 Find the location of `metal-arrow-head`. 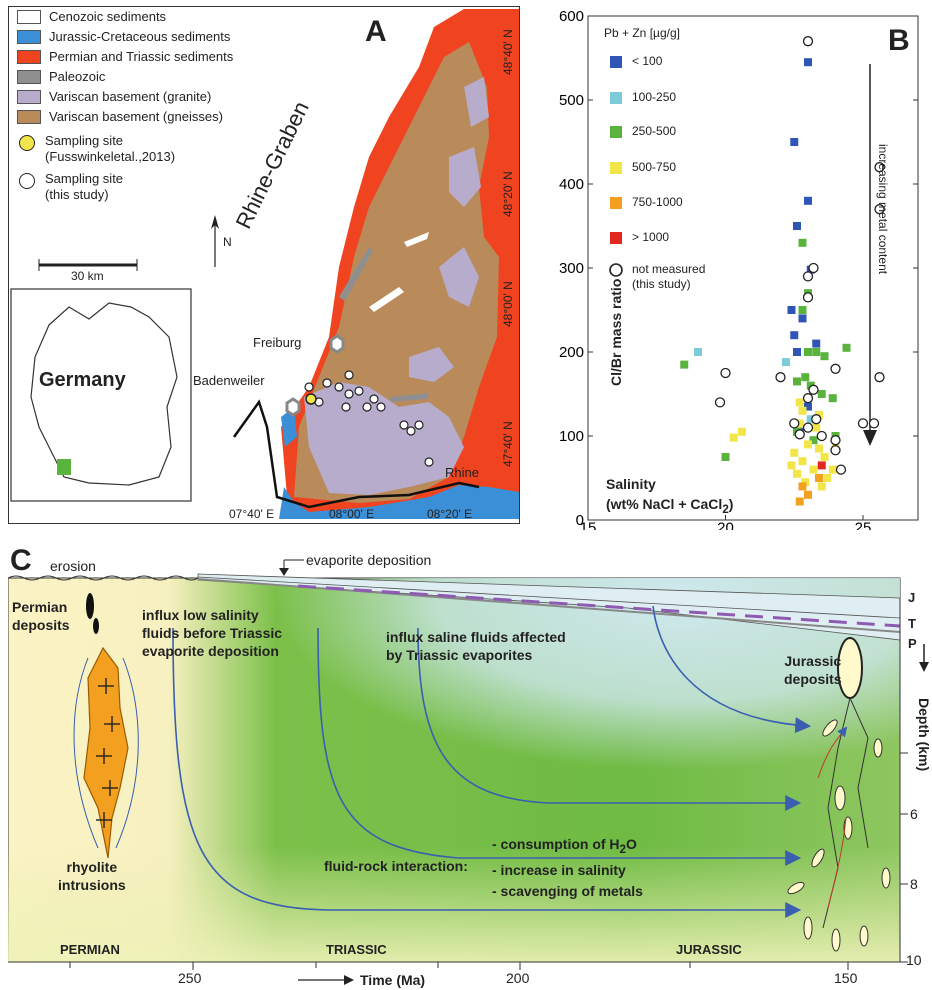

metal-arrow-head is located at coordinates (870, 438).